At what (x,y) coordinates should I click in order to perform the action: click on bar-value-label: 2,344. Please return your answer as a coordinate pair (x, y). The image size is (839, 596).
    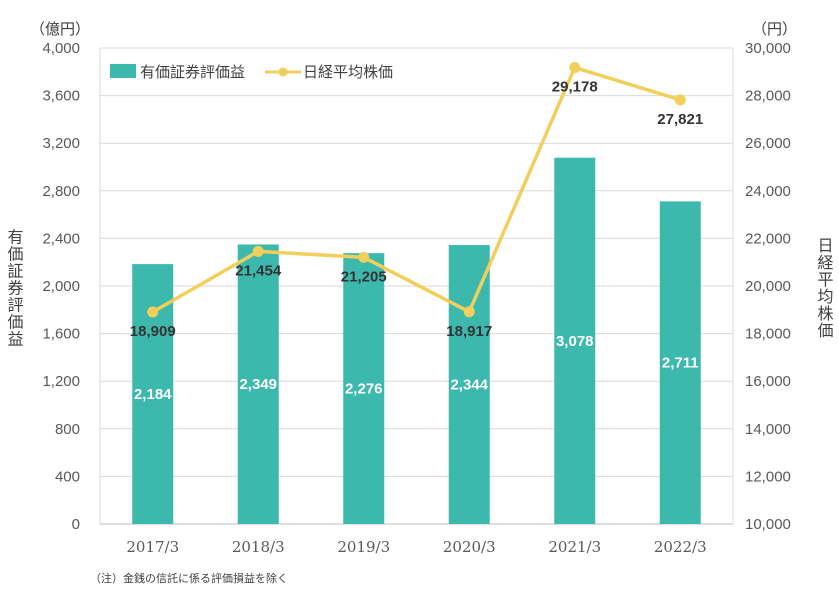
    Looking at the image, I should click on (469, 385).